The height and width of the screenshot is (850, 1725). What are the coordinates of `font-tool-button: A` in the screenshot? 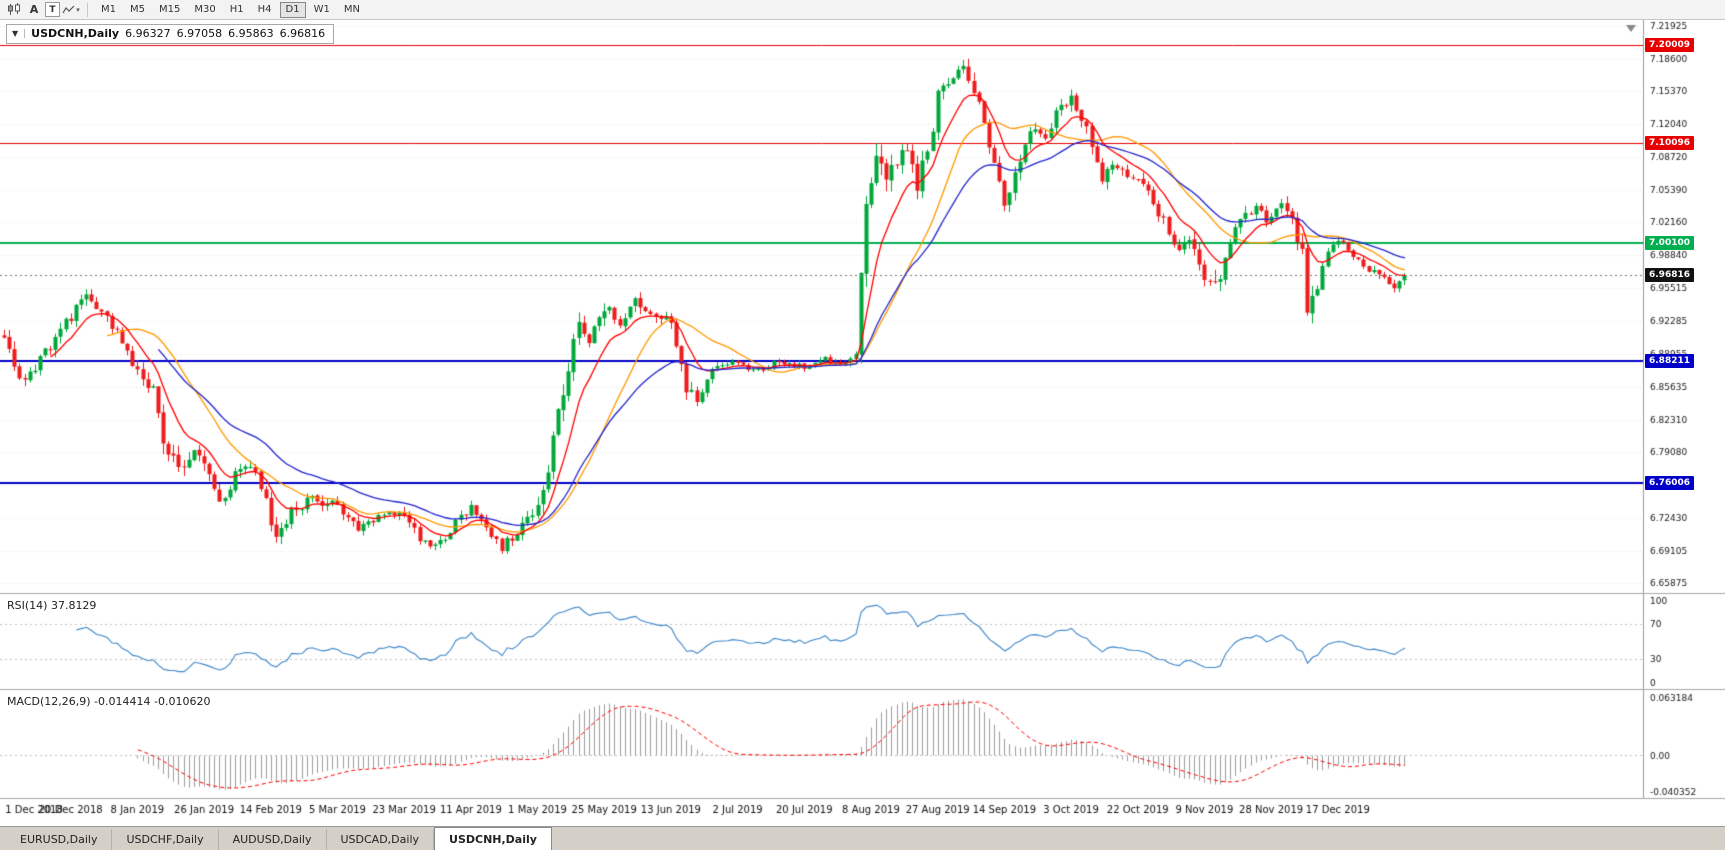 It's located at (34, 9).